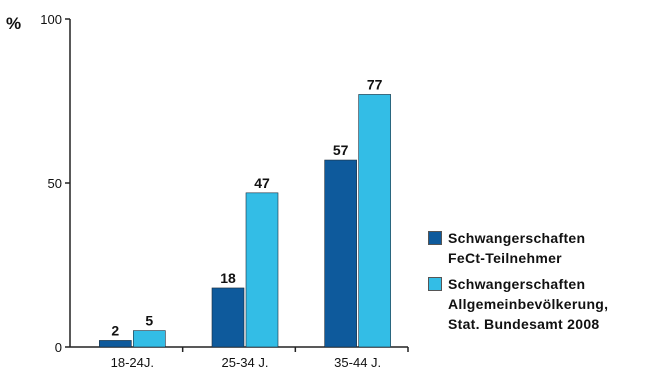 This screenshot has height=369, width=657. Describe the element at coordinates (341, 150) in the screenshot. I see `data-label-series-0-2: 57` at that location.